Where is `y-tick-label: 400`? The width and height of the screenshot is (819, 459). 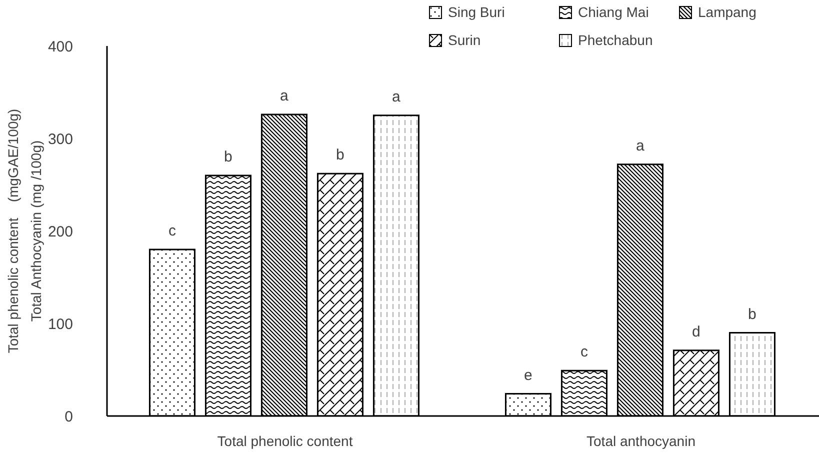
y-tick-label: 400 is located at coordinates (60, 47).